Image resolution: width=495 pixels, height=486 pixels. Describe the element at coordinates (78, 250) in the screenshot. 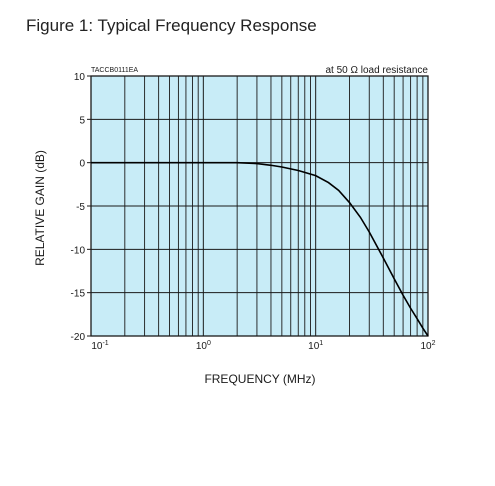

I see `y-tick-label: -10` at that location.